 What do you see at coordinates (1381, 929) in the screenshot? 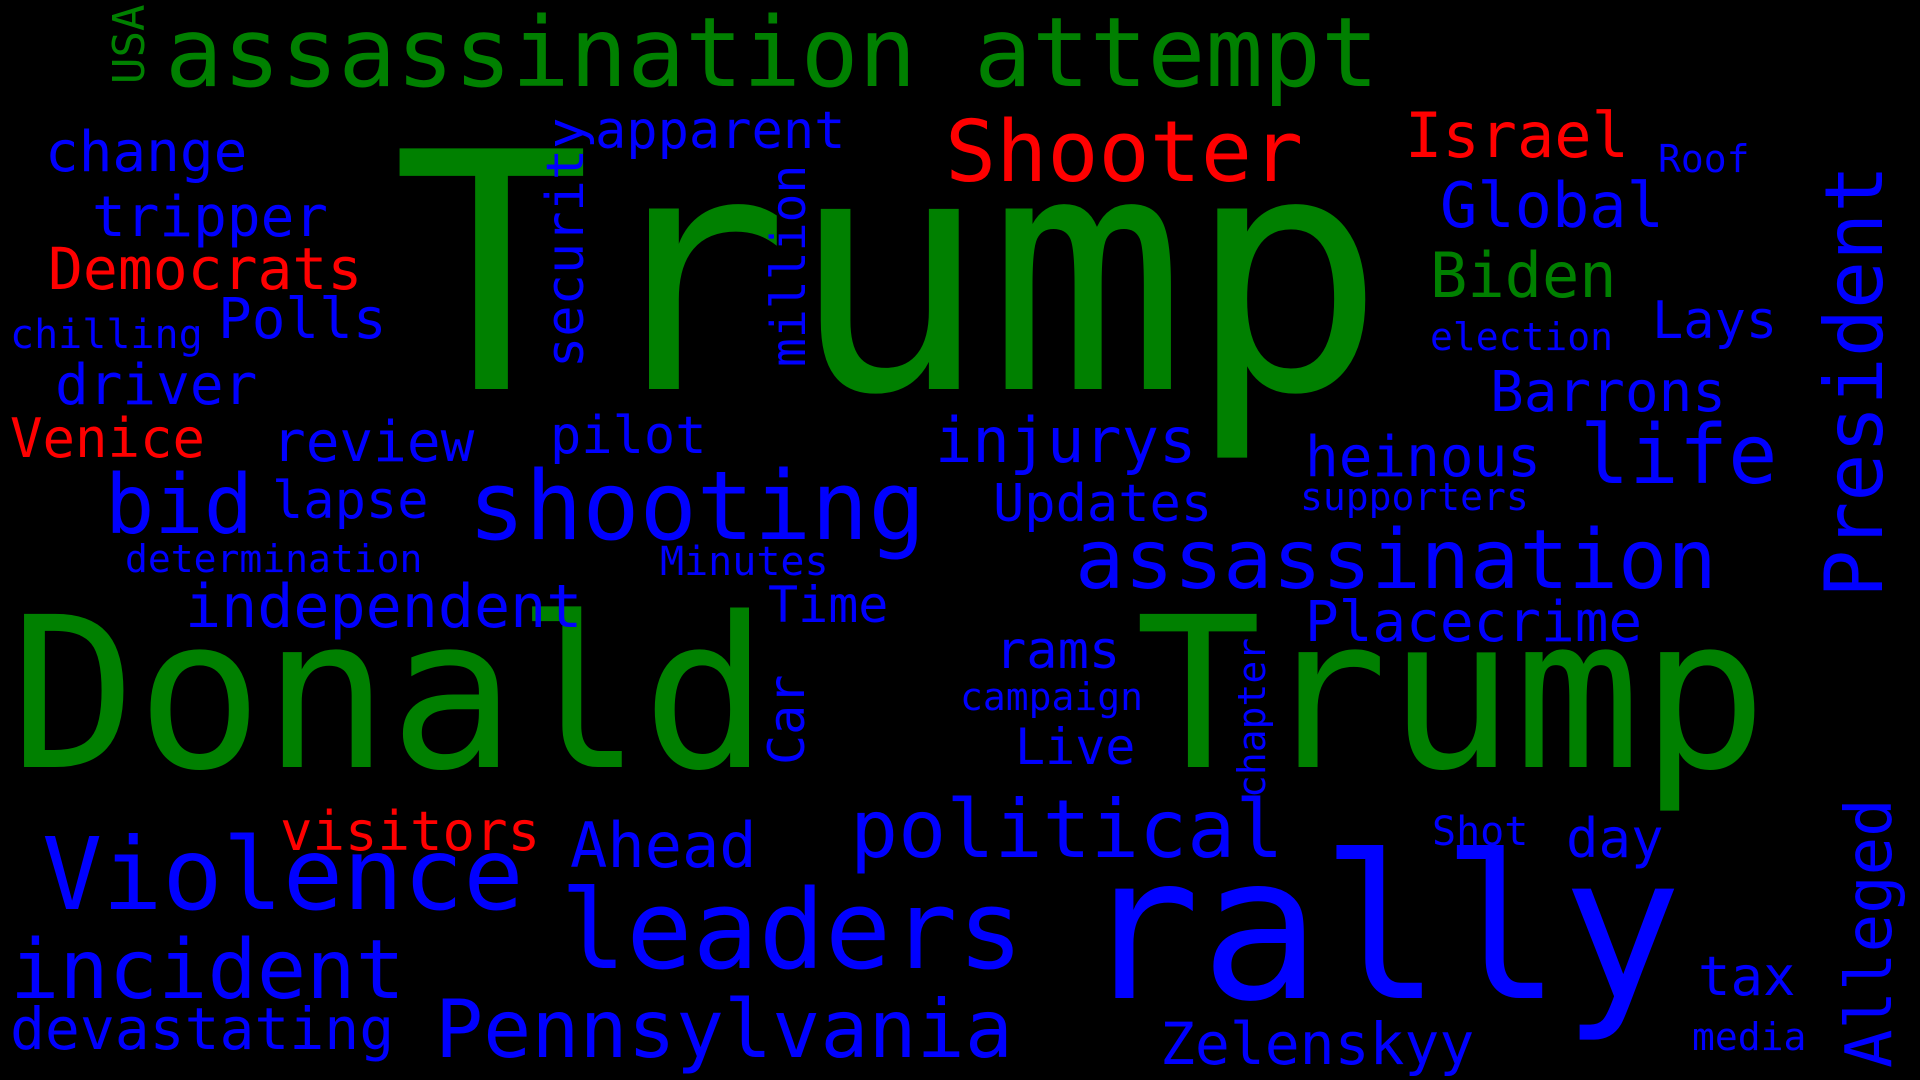
I see `word-rally: rally` at bounding box center [1381, 929].